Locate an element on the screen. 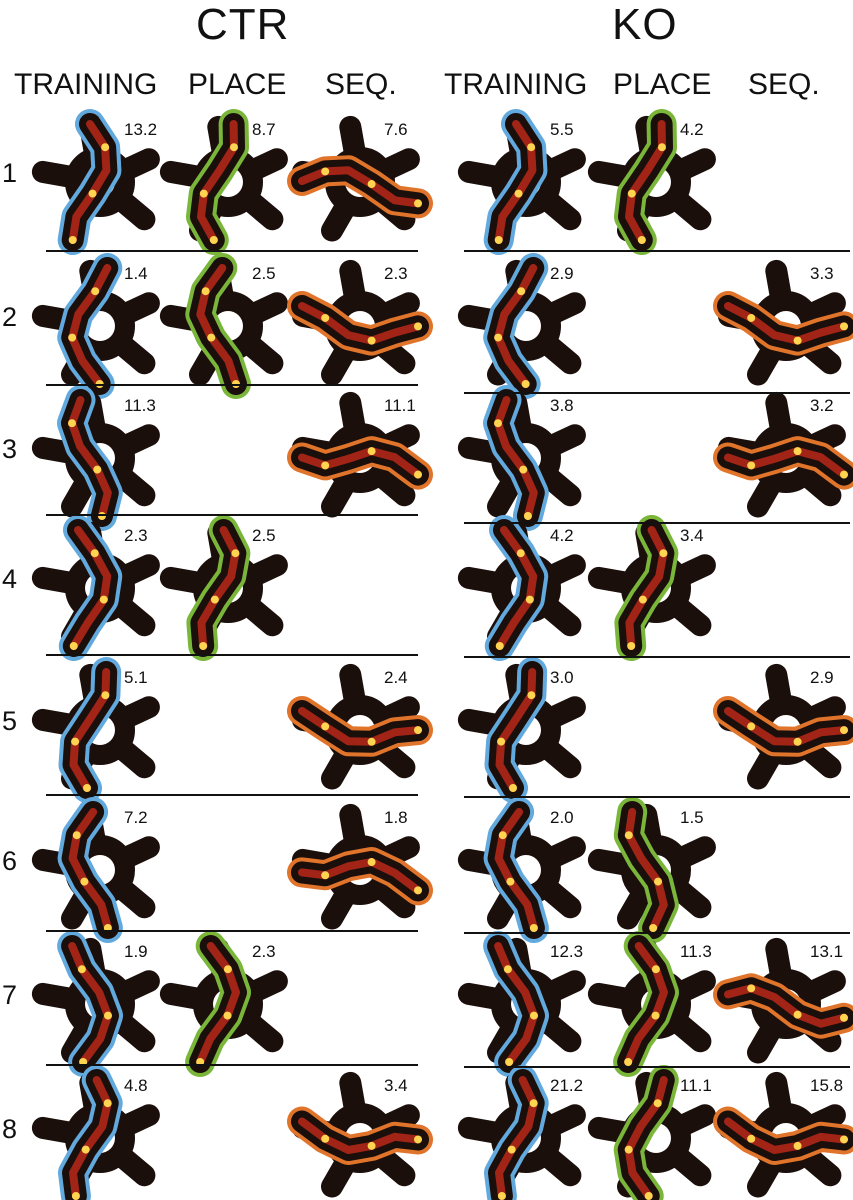 The width and height of the screenshot is (853, 1200). column-header-ko-training: TRAINING is located at coordinates (516, 84).